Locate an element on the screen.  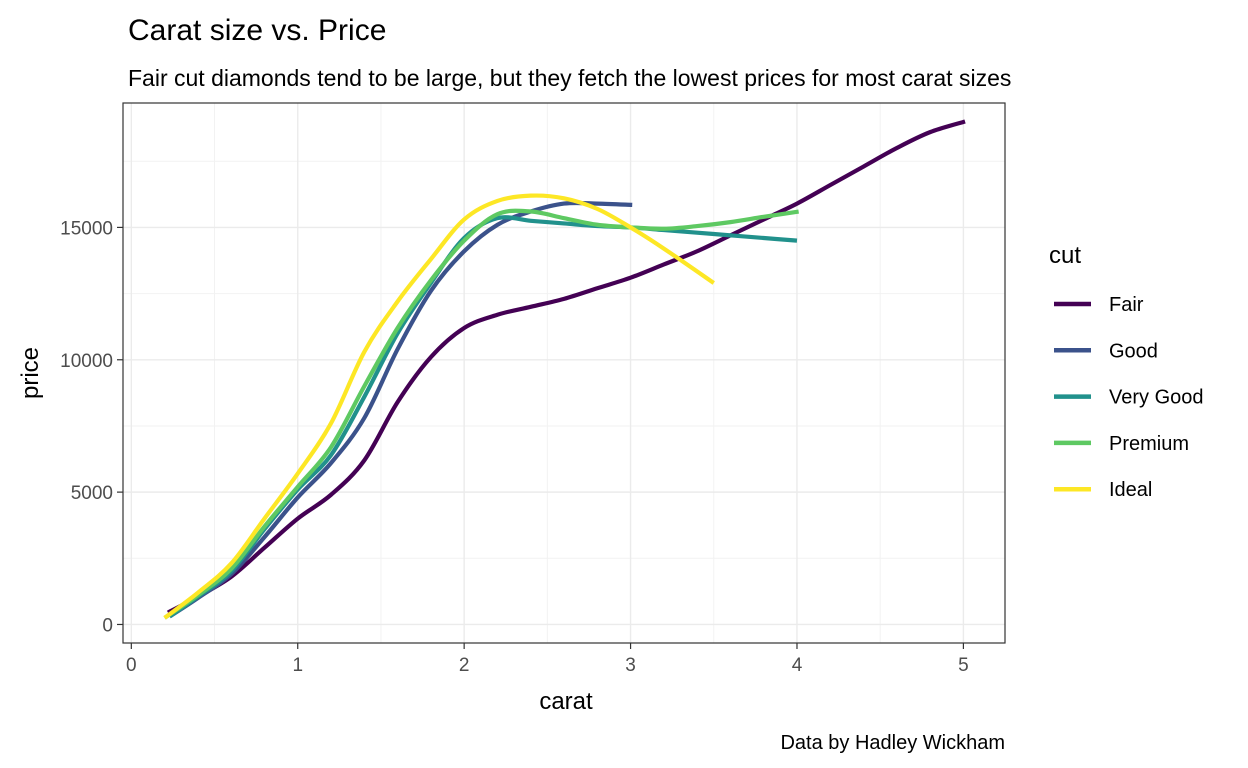
x-axis-title: carat is located at coordinates (566, 701).